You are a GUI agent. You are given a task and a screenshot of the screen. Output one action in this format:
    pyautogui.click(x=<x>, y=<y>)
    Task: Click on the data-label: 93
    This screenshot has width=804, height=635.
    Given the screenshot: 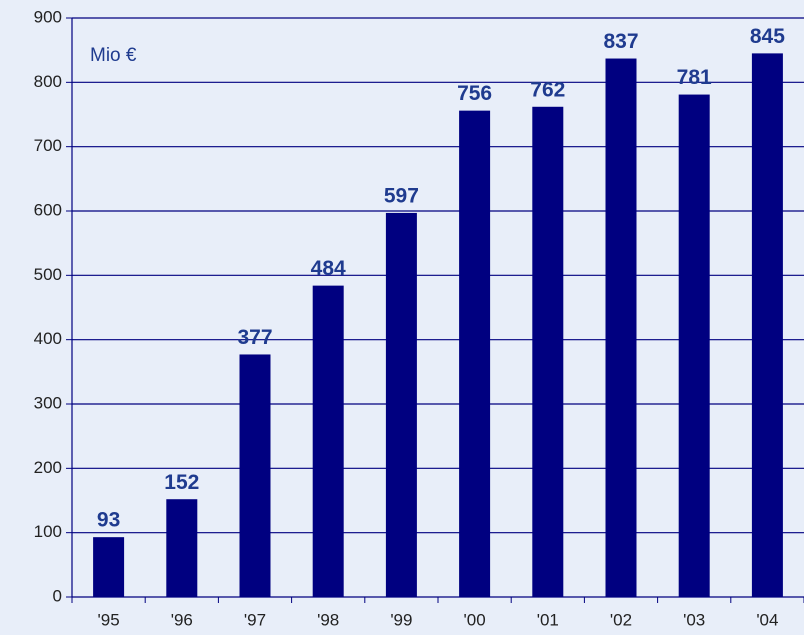 What is the action you would take?
    pyautogui.click(x=108, y=520)
    